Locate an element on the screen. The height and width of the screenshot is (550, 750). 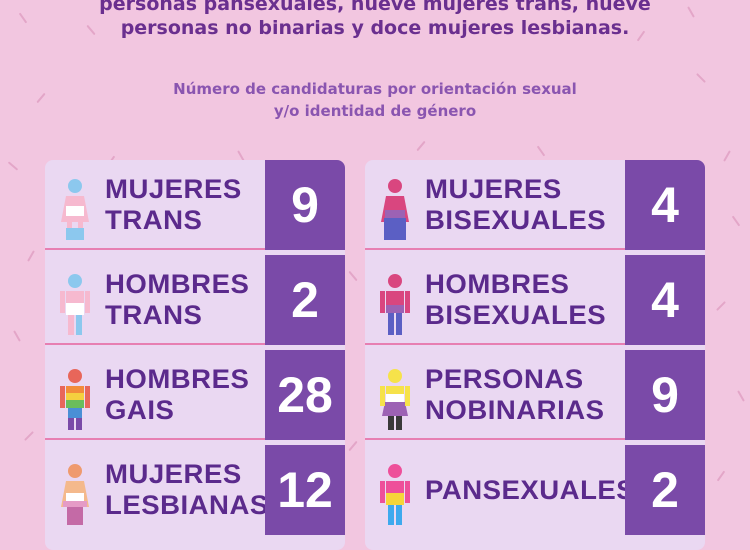
nonbinary-person-flag-icon is located at coordinates (395, 399).